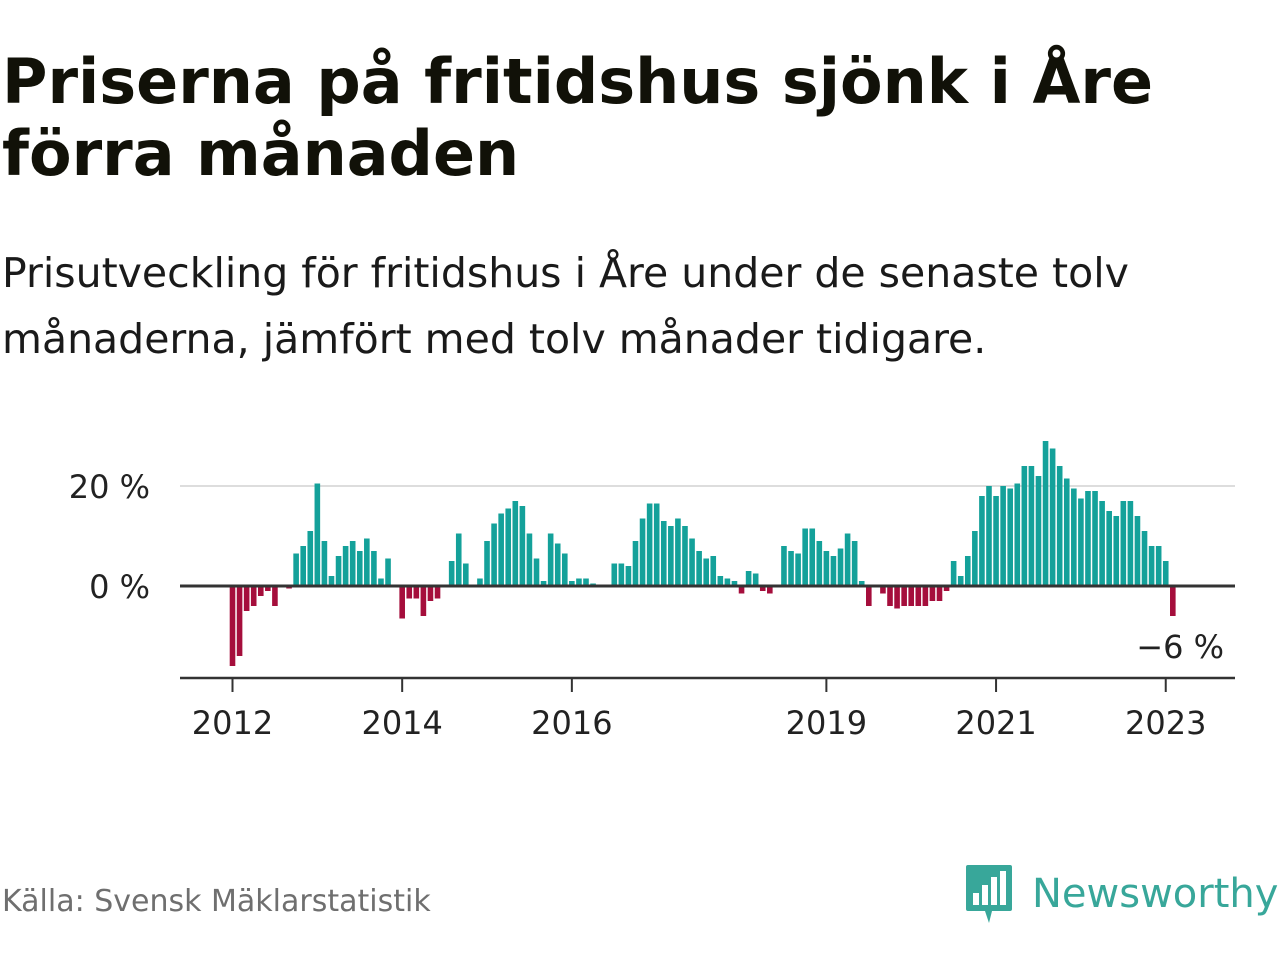 Image resolution: width=1280 pixels, height=960 pixels. Describe the element at coordinates (571, 723) in the screenshot. I see `x-tick-label: 2016` at that location.